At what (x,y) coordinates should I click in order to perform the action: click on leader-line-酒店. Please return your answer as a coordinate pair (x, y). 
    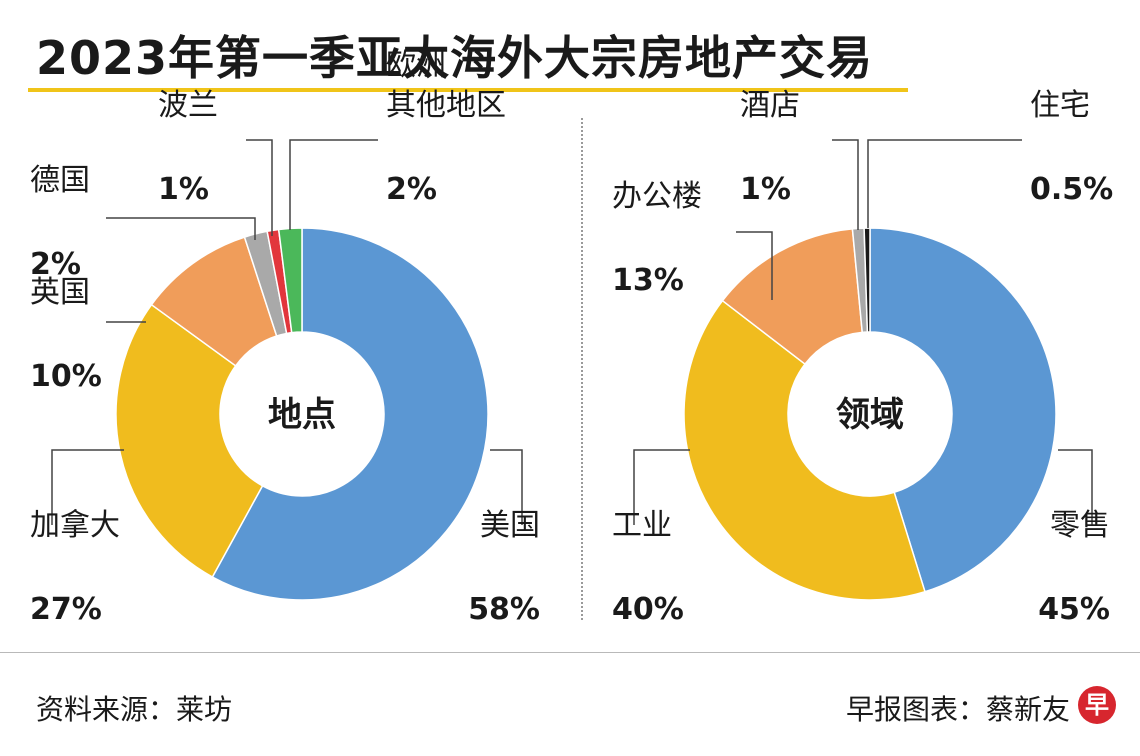
    Looking at the image, I should click on (845, 184).